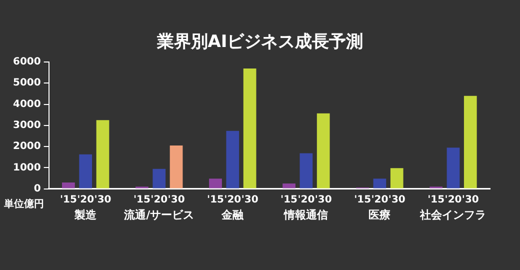  I want to click on y-tick-label: 2000, so click(26, 146).